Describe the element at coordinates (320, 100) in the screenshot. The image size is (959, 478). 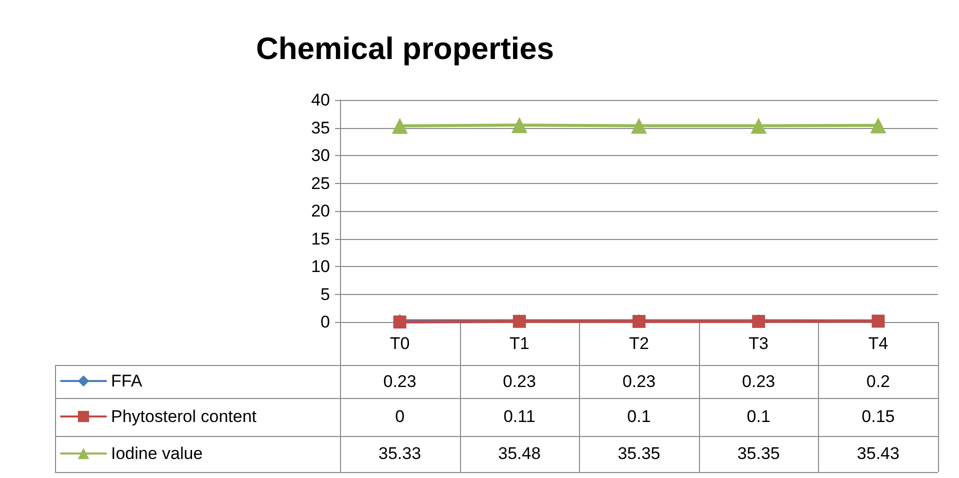
I see `y-tick-label: 40` at that location.